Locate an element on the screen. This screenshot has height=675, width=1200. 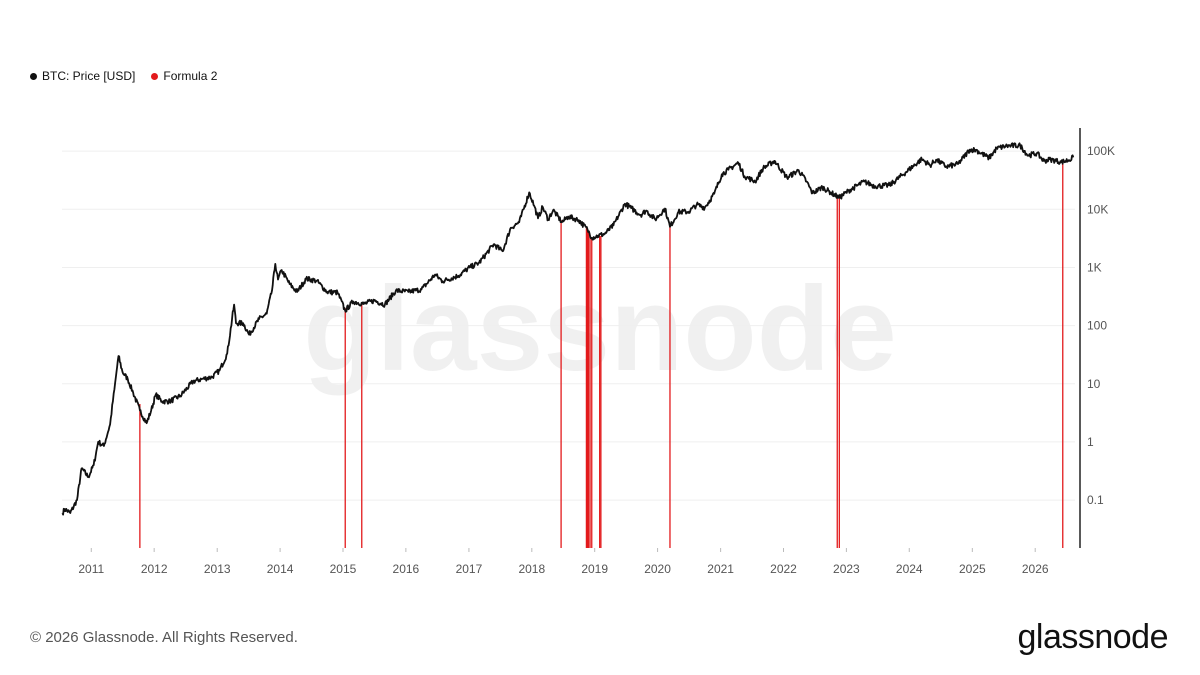
y-tick-label: 10 is located at coordinates (1094, 384).